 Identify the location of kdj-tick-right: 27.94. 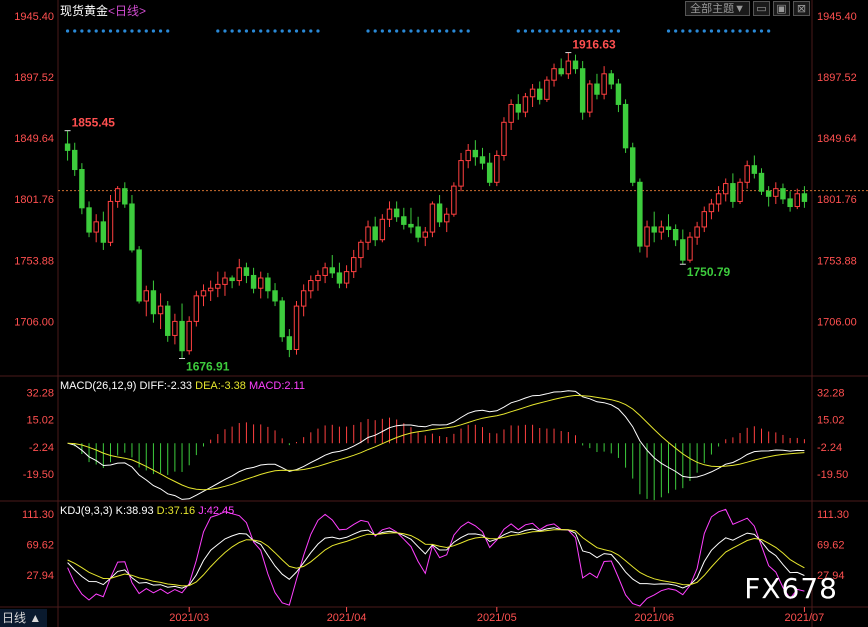
(831, 576).